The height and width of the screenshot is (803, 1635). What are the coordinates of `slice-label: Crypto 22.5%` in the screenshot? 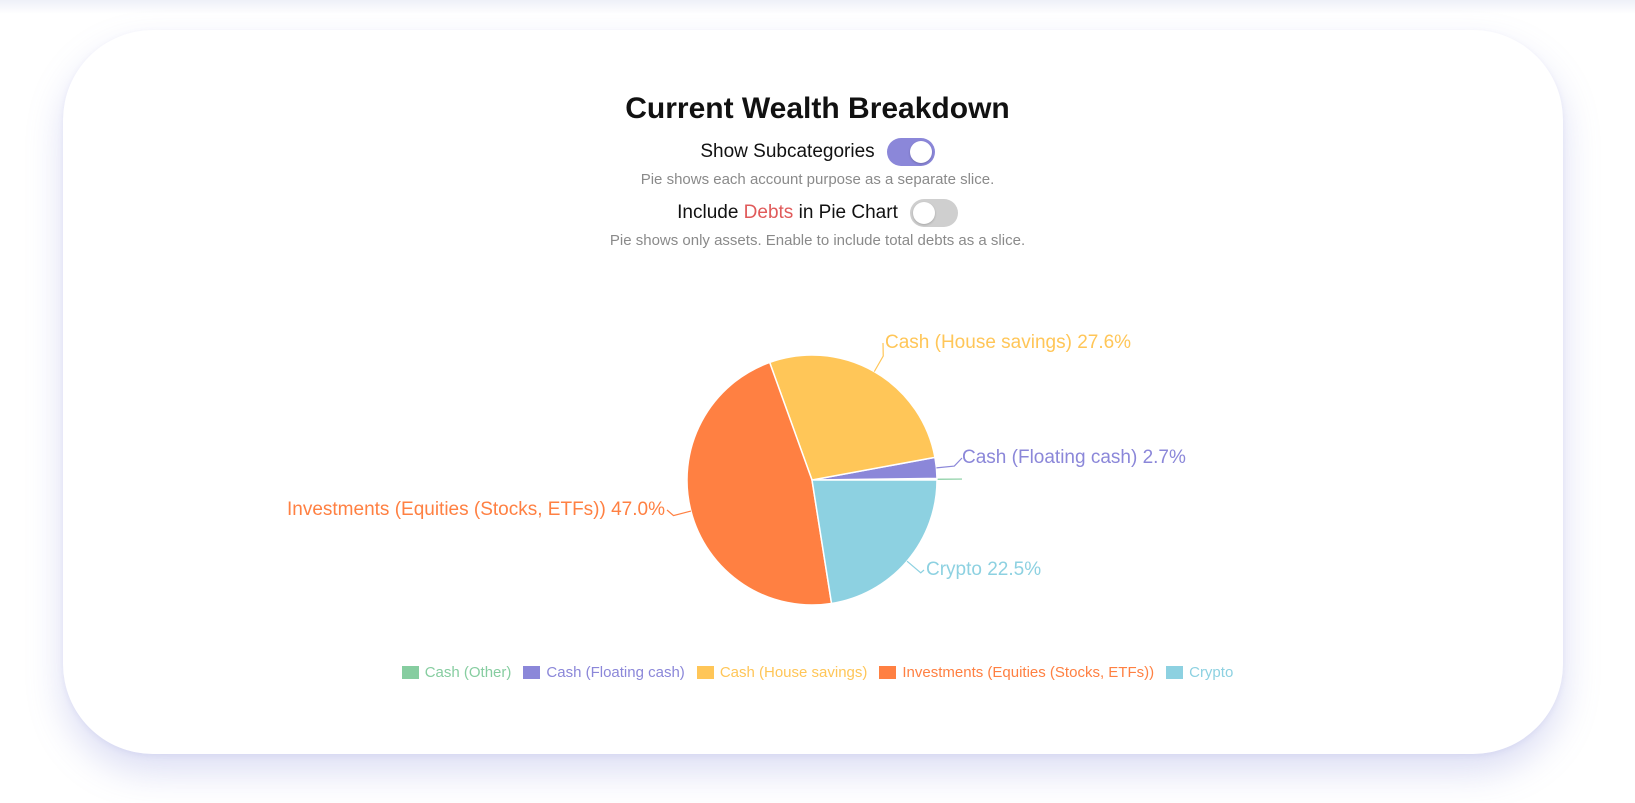 It's located at (983, 569).